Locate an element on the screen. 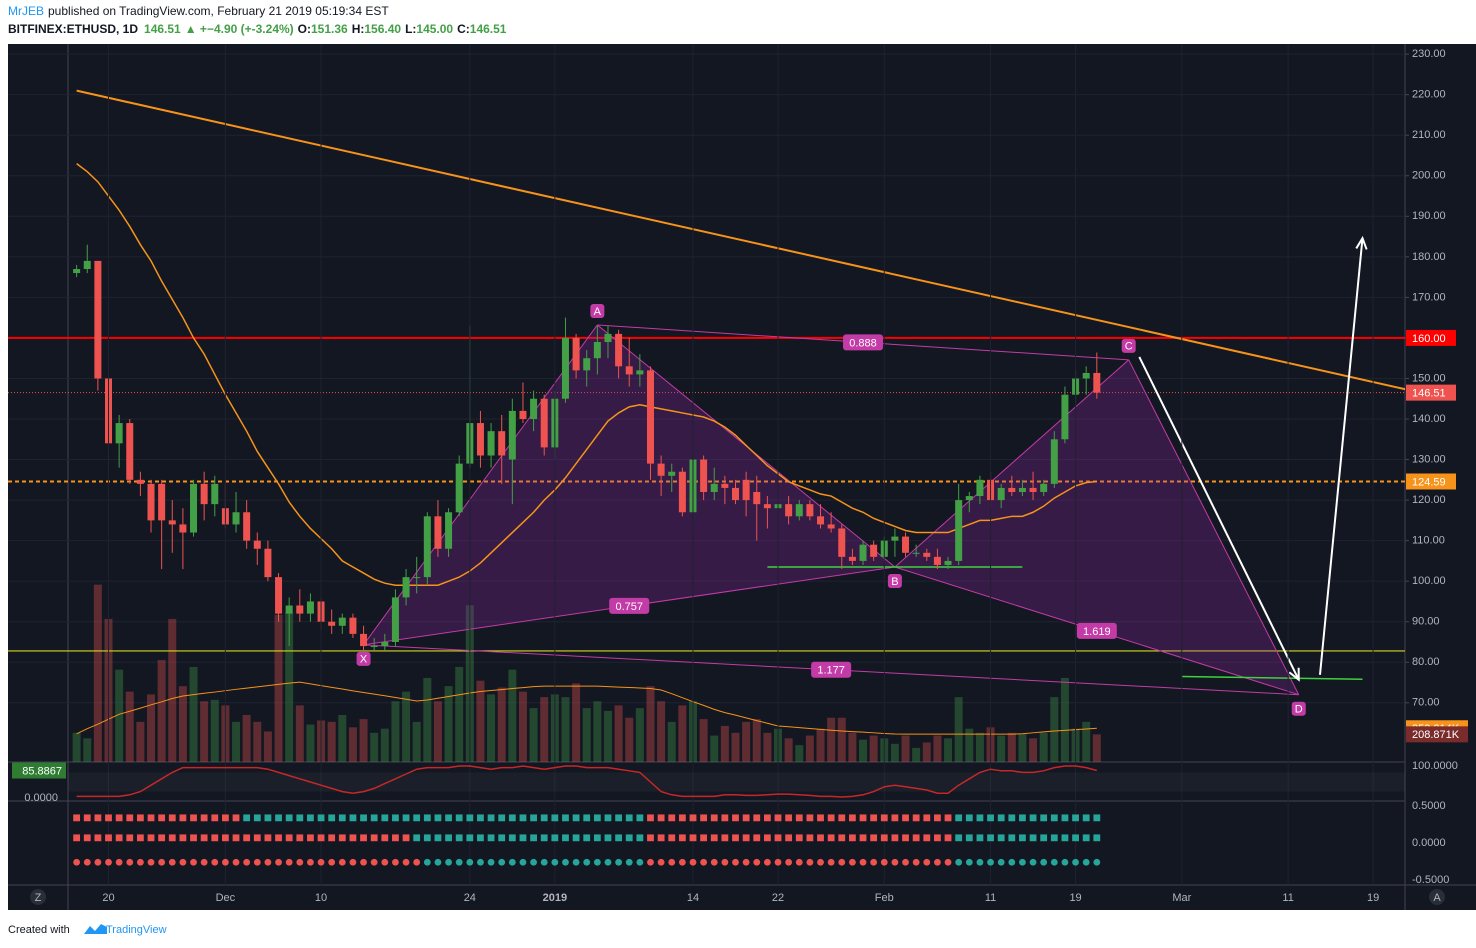 The height and width of the screenshot is (948, 1476). scale-button is located at coordinates (38, 897).